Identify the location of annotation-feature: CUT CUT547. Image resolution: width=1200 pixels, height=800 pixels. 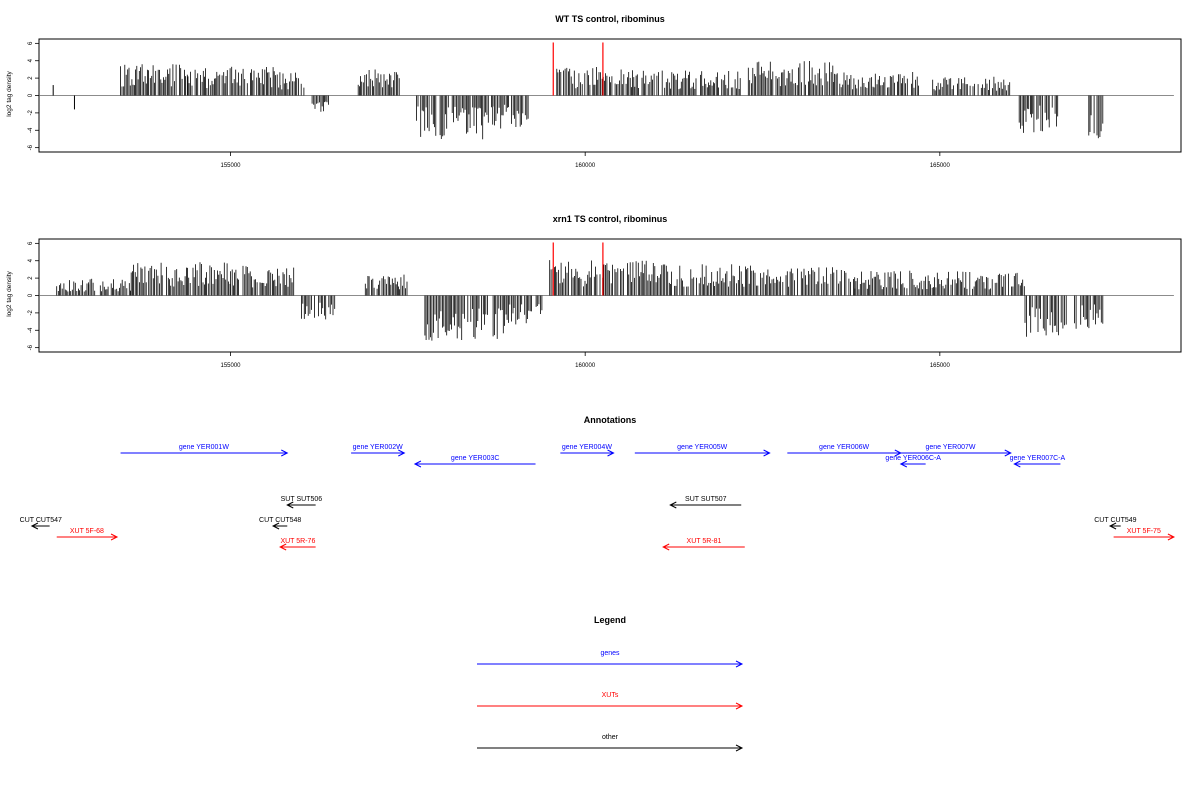
(41, 523).